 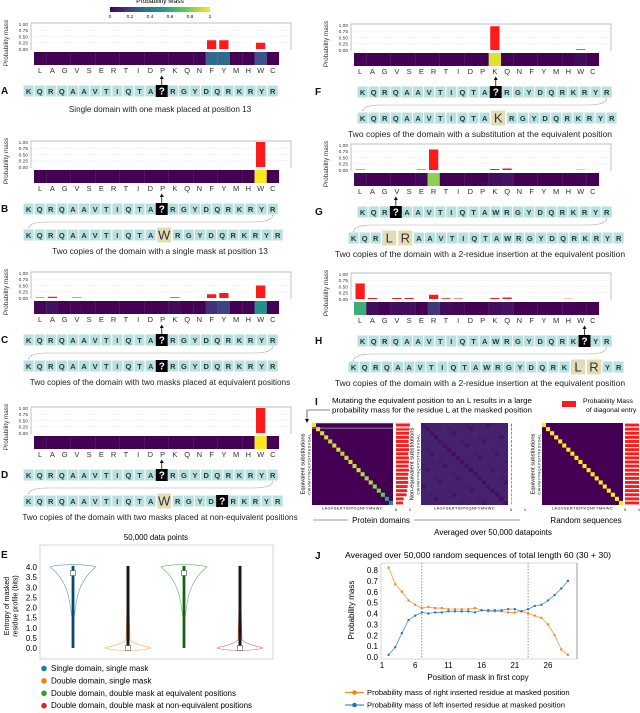 I want to click on y-tick-label: 0.50, so click(x=24, y=37).